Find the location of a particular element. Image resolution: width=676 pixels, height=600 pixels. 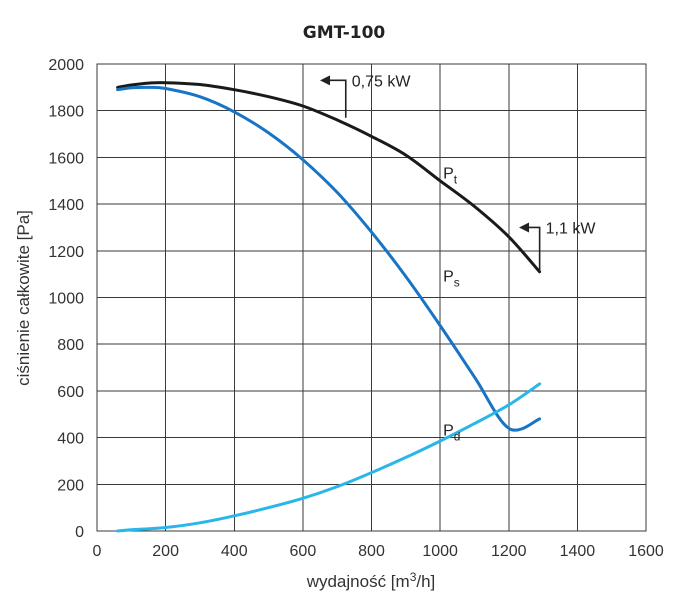

x-tick-label: 400 is located at coordinates (234, 551).